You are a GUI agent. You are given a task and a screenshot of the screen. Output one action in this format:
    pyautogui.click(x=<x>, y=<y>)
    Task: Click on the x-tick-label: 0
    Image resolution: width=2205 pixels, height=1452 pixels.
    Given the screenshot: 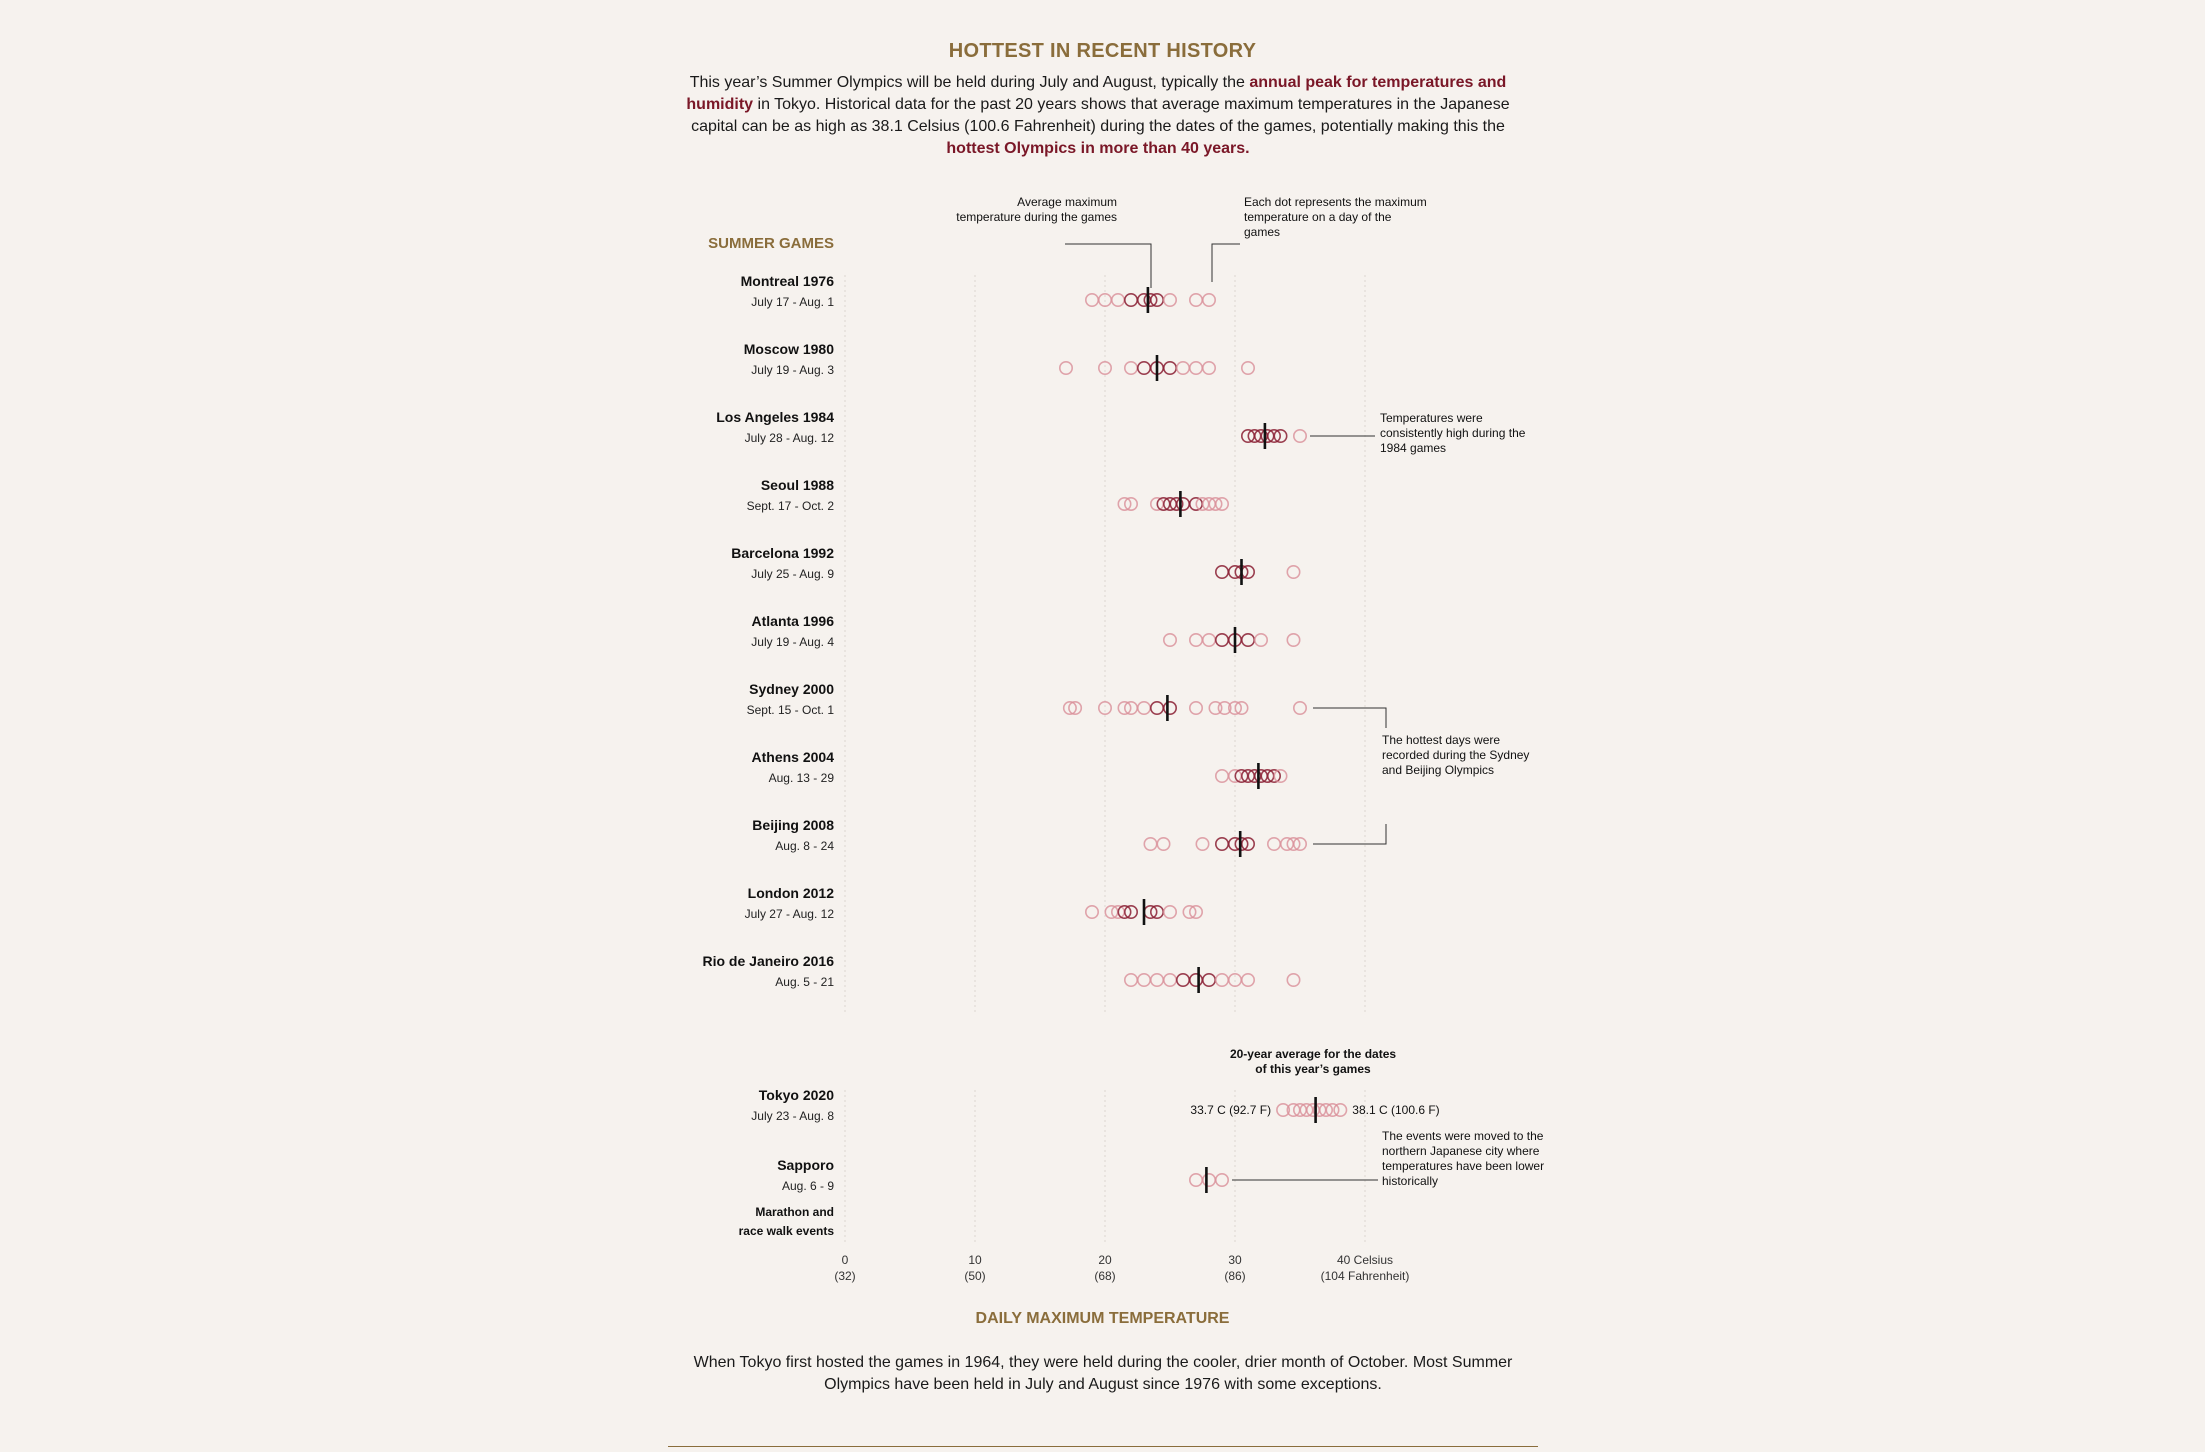 What is the action you would take?
    pyautogui.click(x=845, y=1260)
    